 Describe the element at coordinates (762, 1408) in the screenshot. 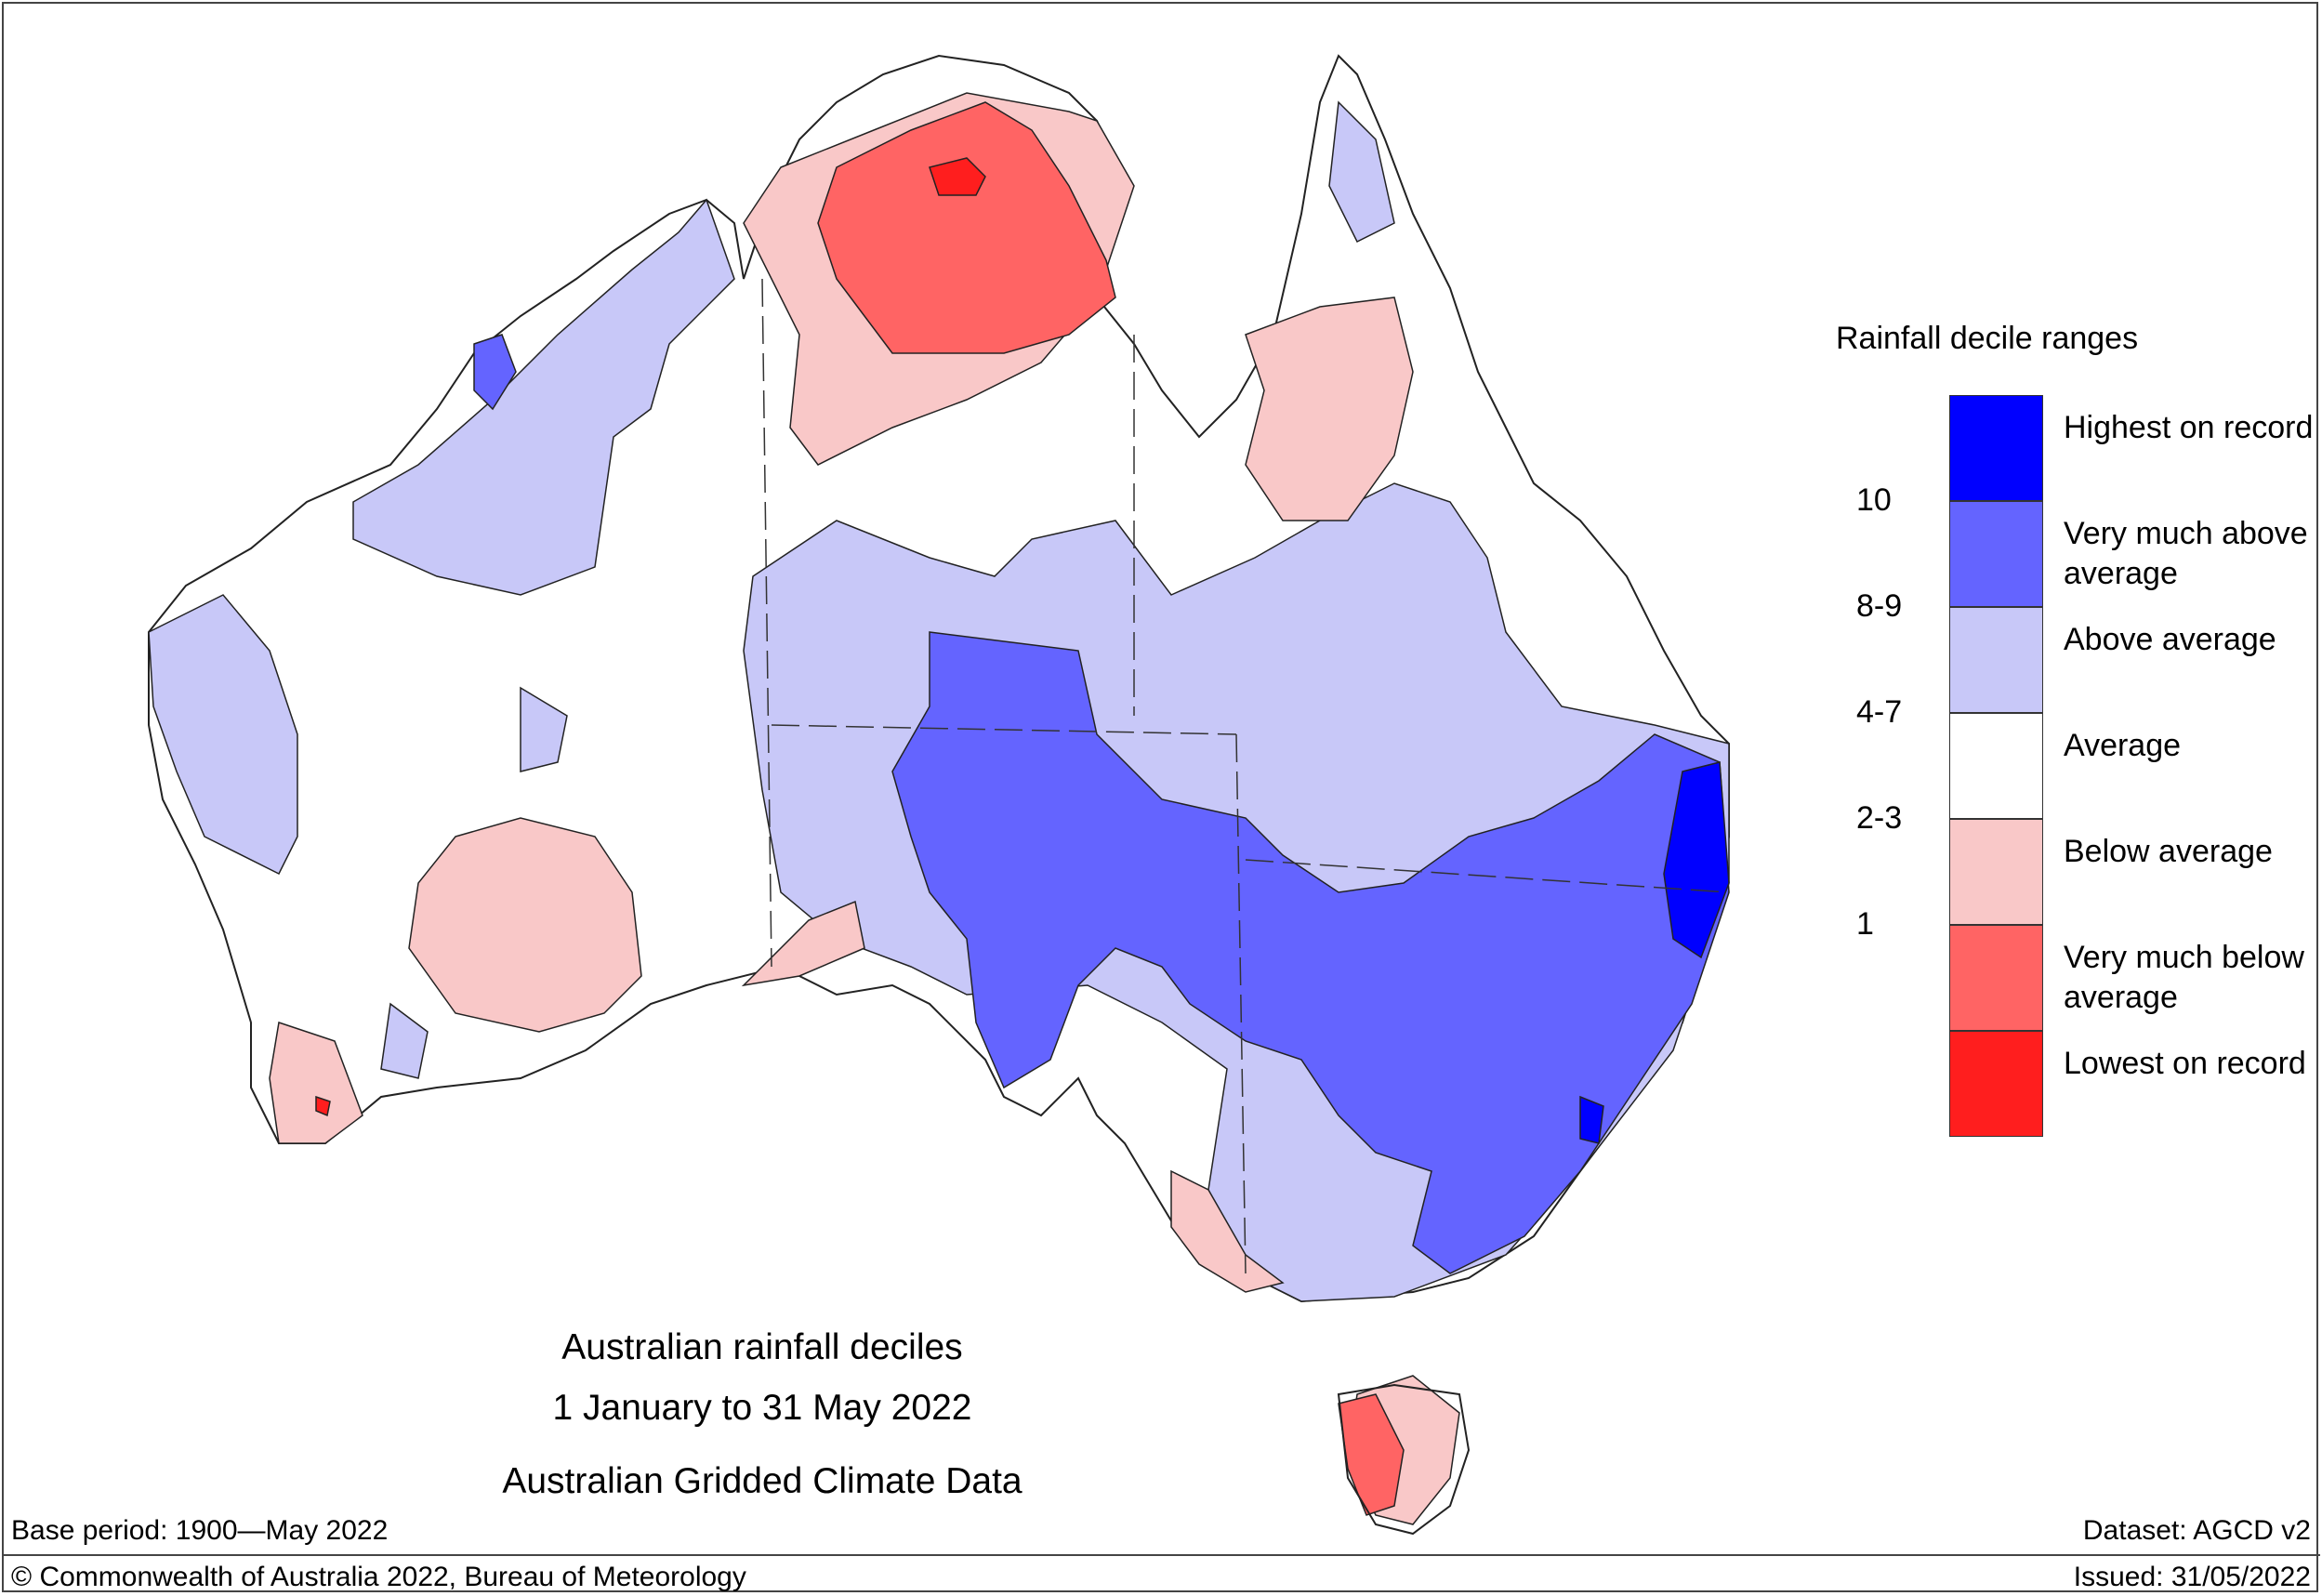

I see `map-title-line-2: 1 January to 31 May 2022` at that location.